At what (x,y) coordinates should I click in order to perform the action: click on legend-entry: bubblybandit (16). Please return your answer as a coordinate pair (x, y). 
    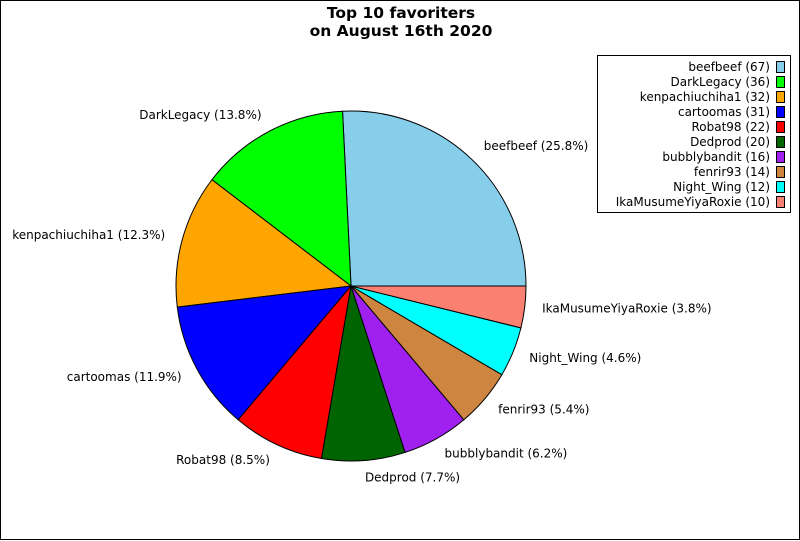
    Looking at the image, I should click on (694, 156).